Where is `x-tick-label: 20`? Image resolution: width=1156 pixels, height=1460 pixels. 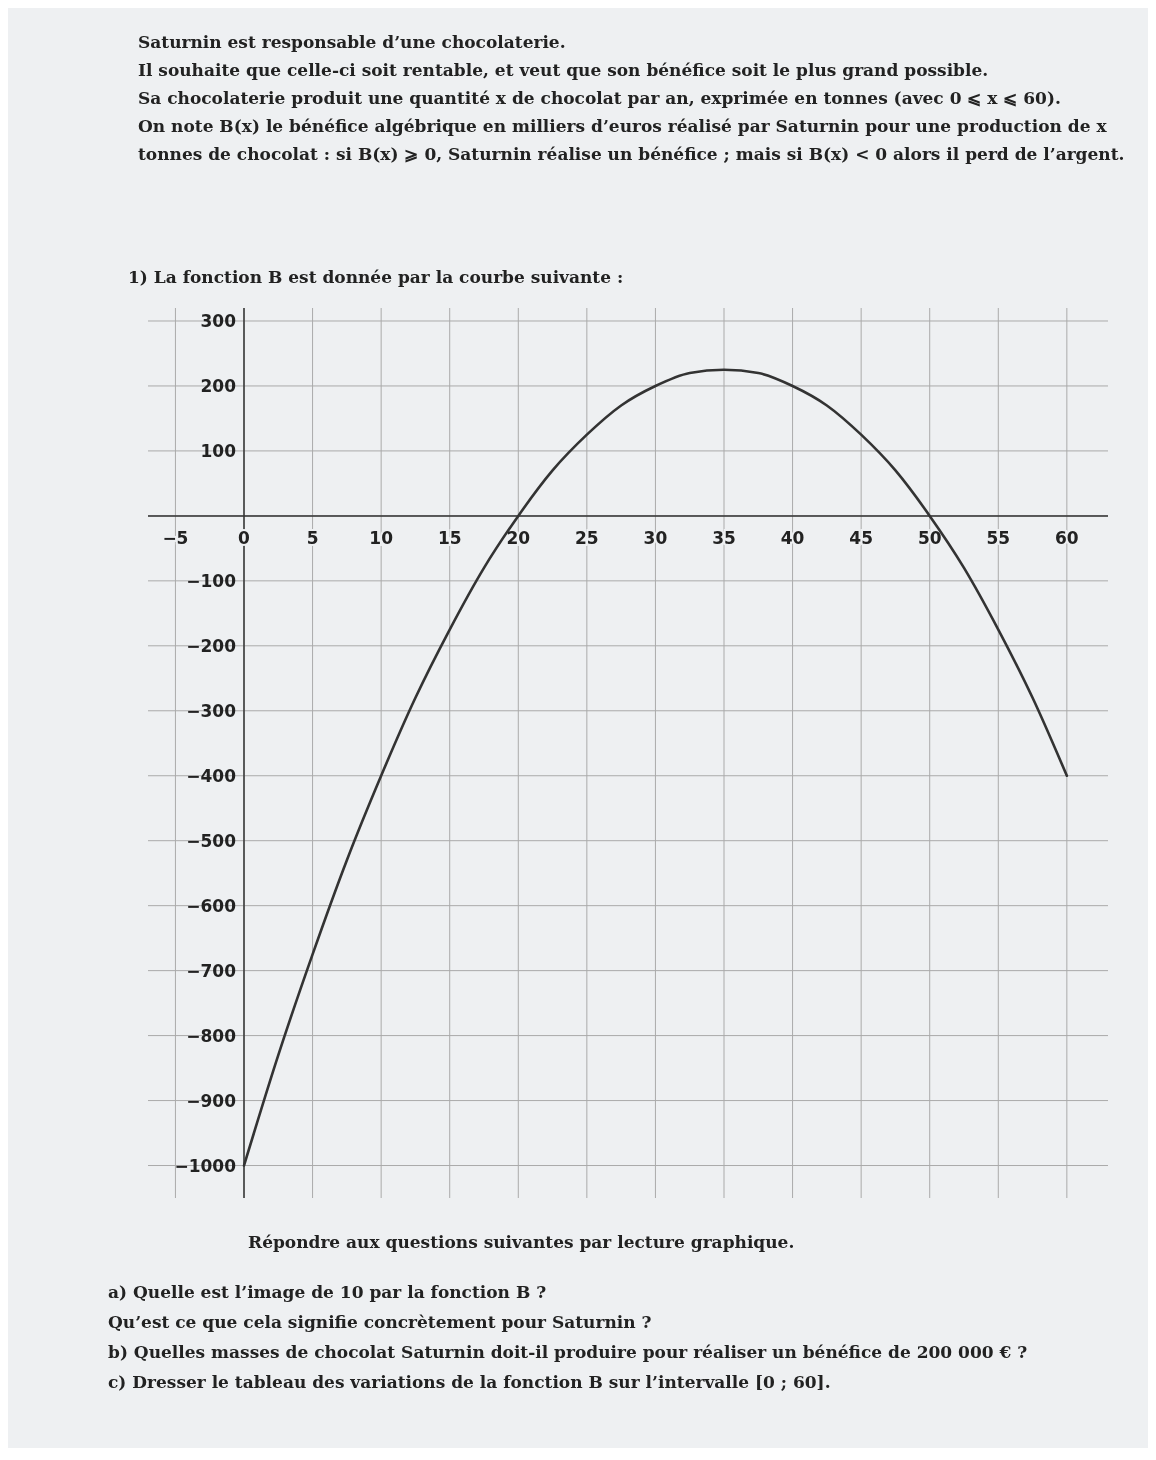 x-tick-label: 20 is located at coordinates (518, 537).